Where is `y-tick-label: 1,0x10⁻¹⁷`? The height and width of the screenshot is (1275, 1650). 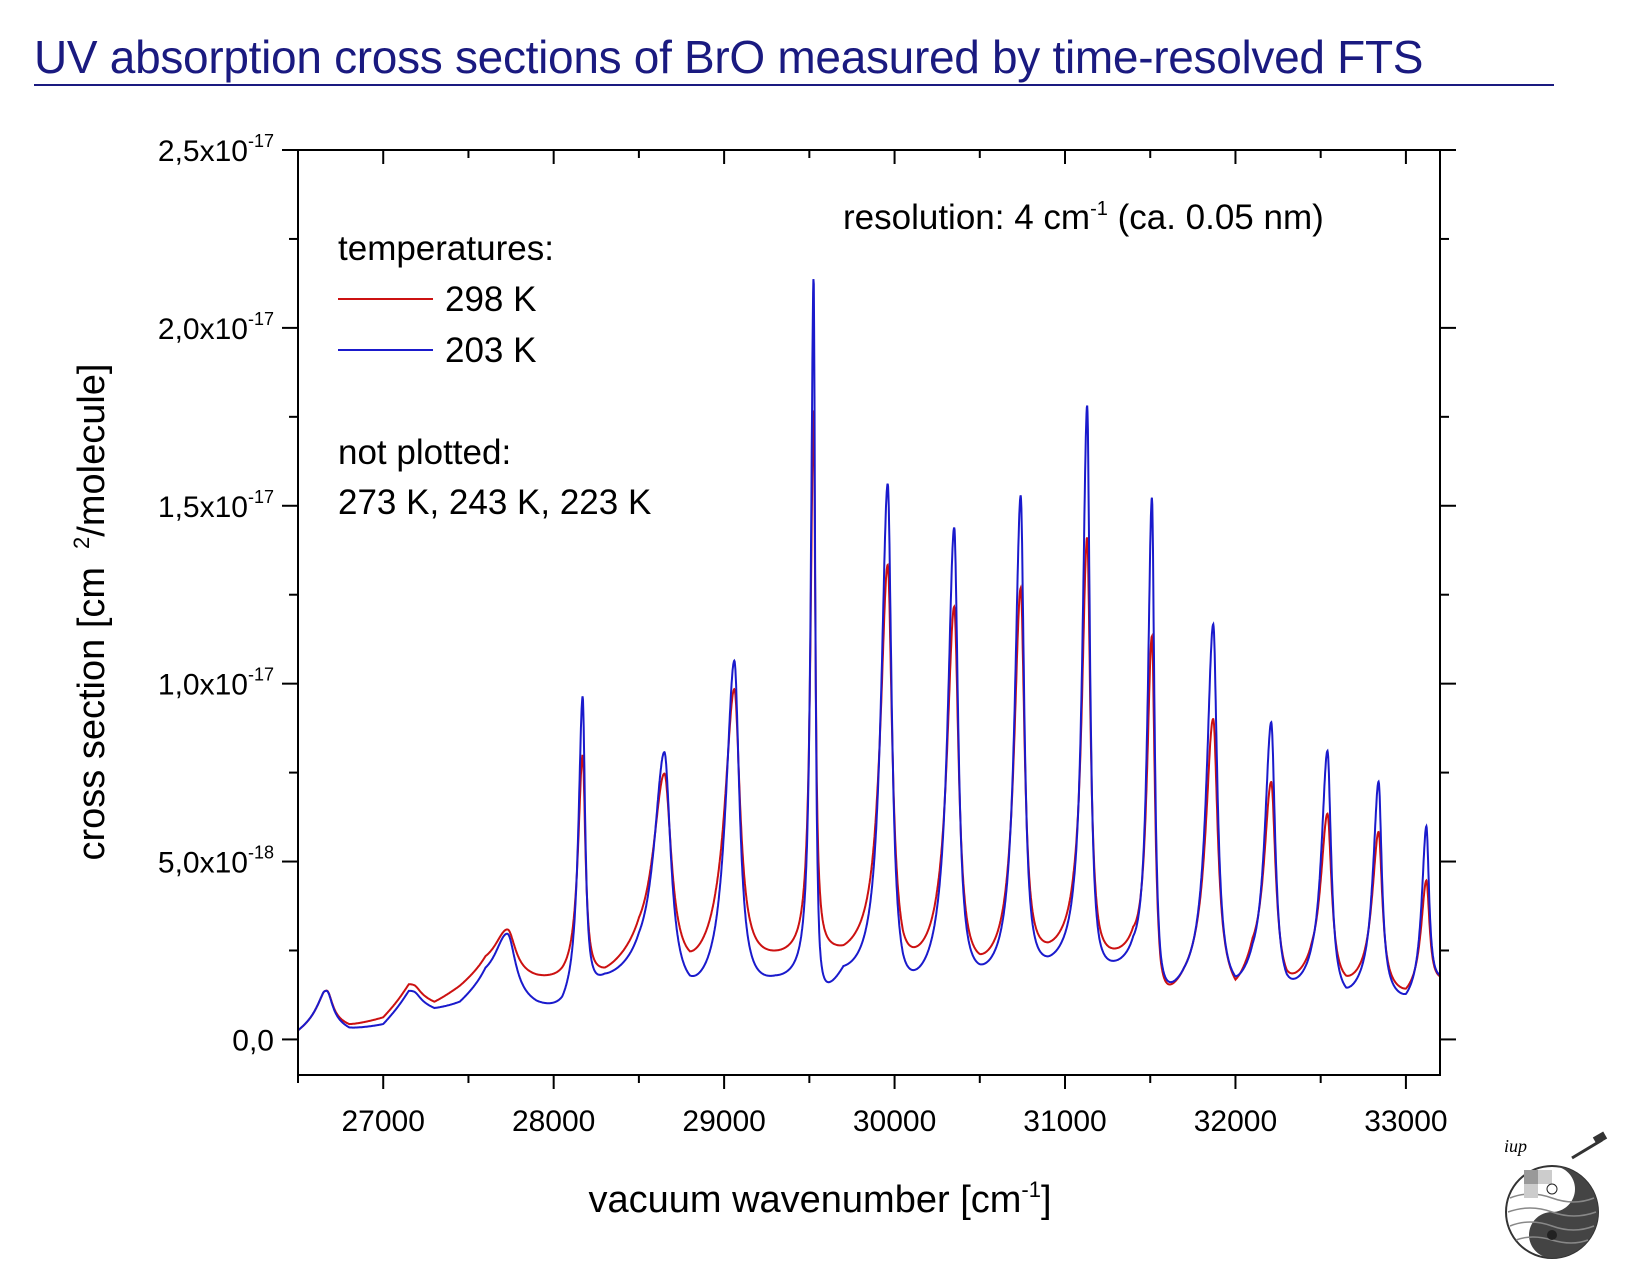 y-tick-label: 1,0x10⁻¹⁷ is located at coordinates (216, 683).